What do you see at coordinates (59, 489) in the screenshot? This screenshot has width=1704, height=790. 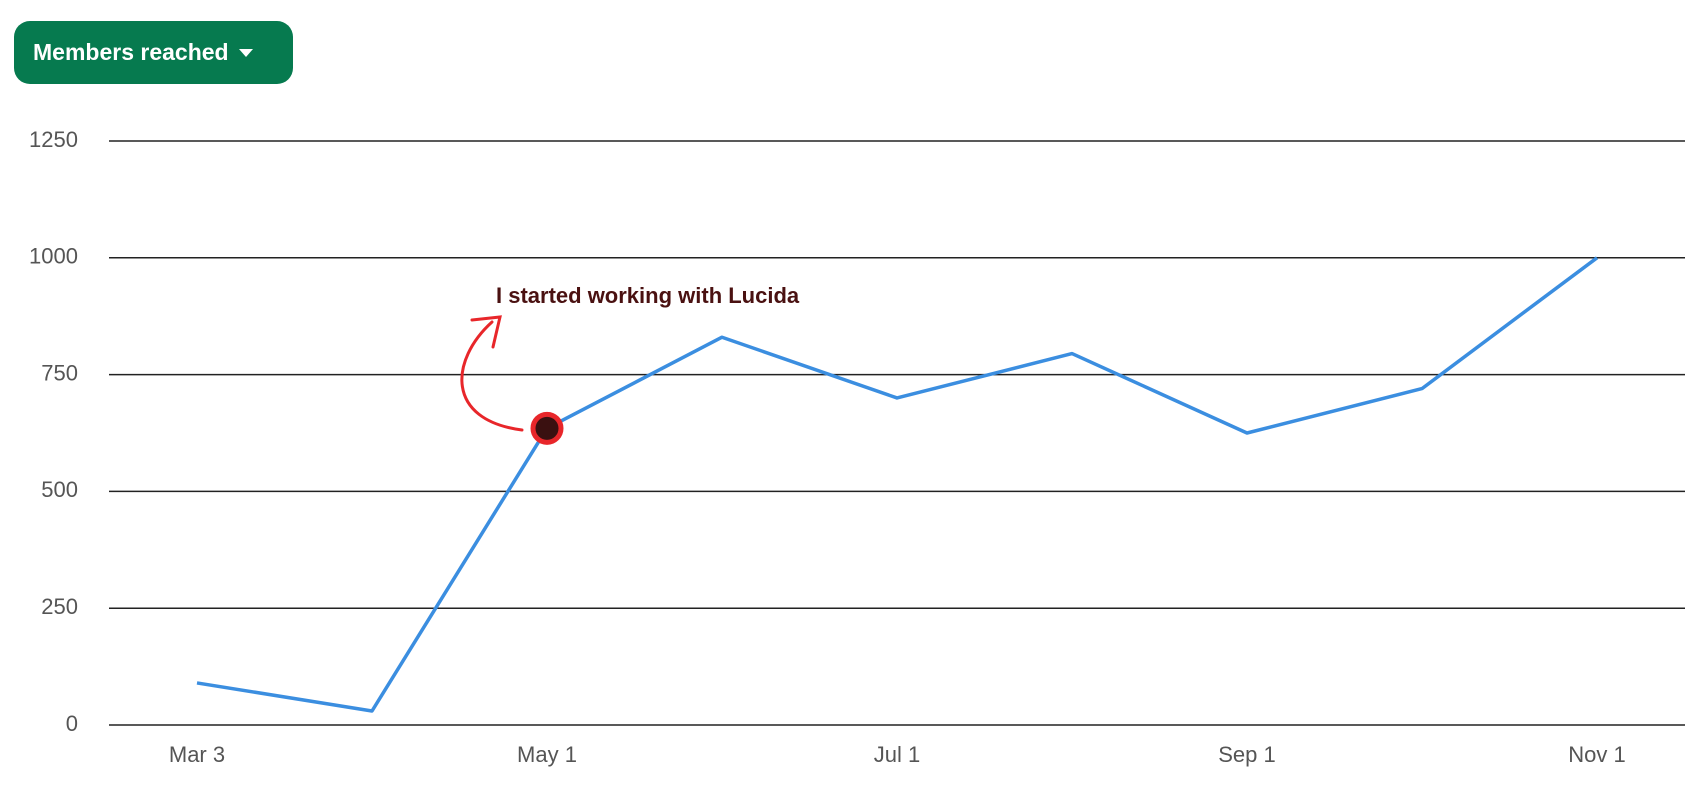 I see `y-tick-label: 500` at bounding box center [59, 489].